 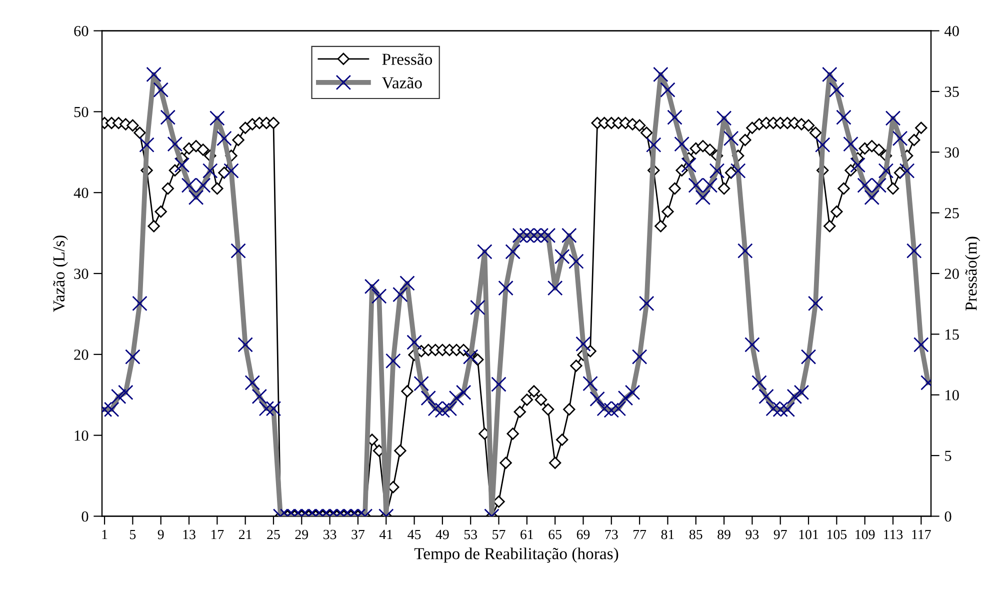 What do you see at coordinates (161, 535) in the screenshot?
I see `x-tick-label: 9` at bounding box center [161, 535].